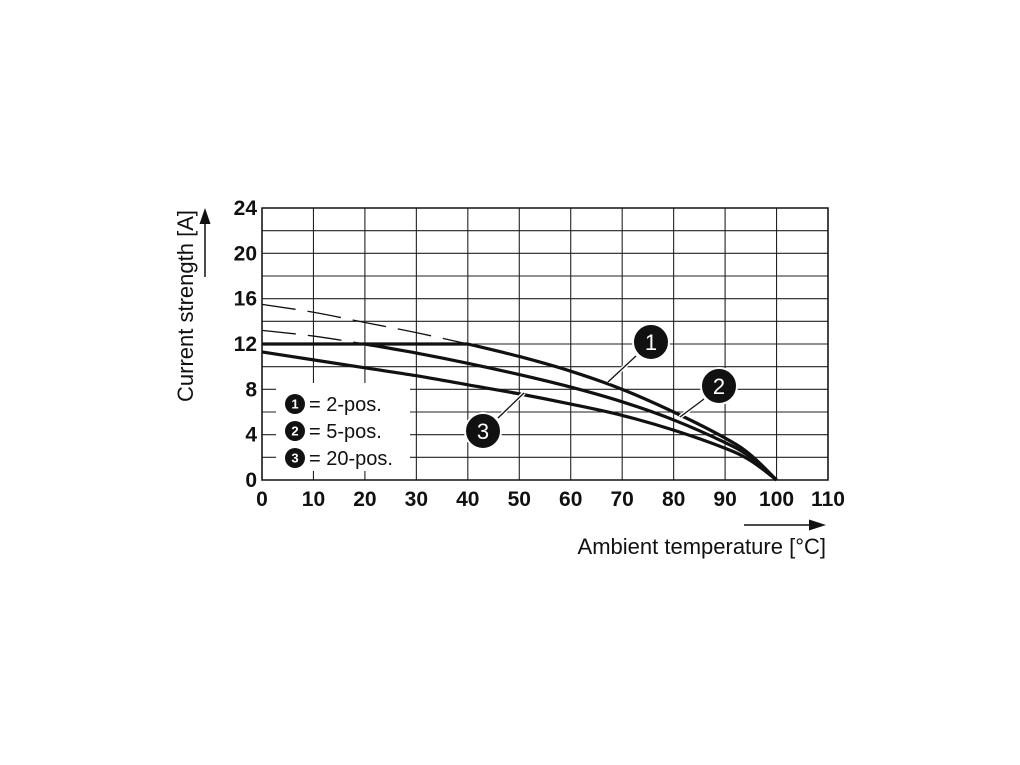 This screenshot has height=765, width=1020. Describe the element at coordinates (519, 499) in the screenshot. I see `x-tick-label: 50` at that location.